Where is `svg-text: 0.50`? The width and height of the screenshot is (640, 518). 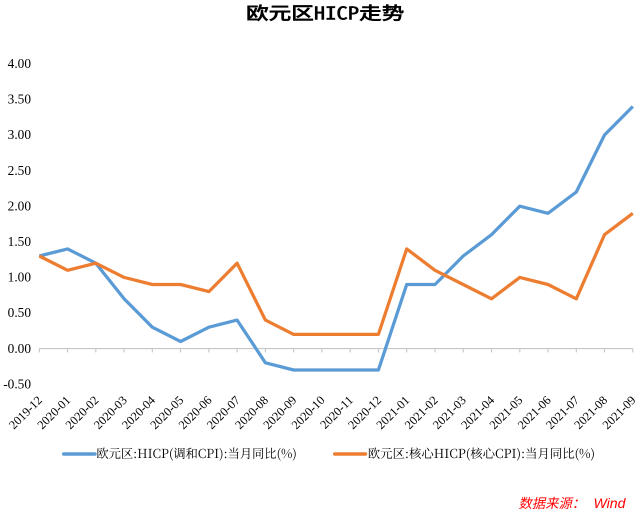 svg-text: 0.50 is located at coordinates (20, 312).